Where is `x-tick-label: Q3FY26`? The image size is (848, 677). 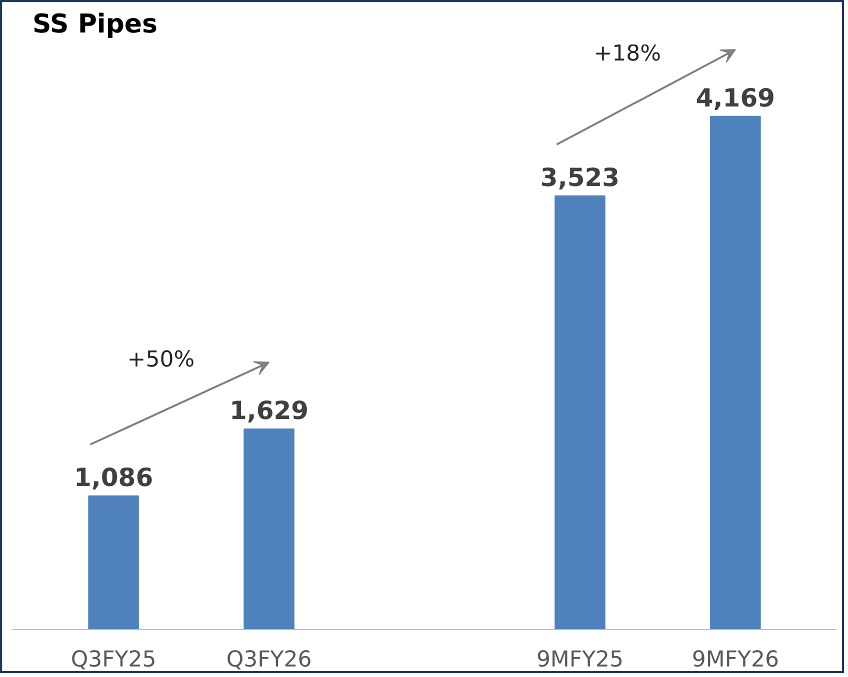
x-tick-label: Q3FY26 is located at coordinates (269, 660).